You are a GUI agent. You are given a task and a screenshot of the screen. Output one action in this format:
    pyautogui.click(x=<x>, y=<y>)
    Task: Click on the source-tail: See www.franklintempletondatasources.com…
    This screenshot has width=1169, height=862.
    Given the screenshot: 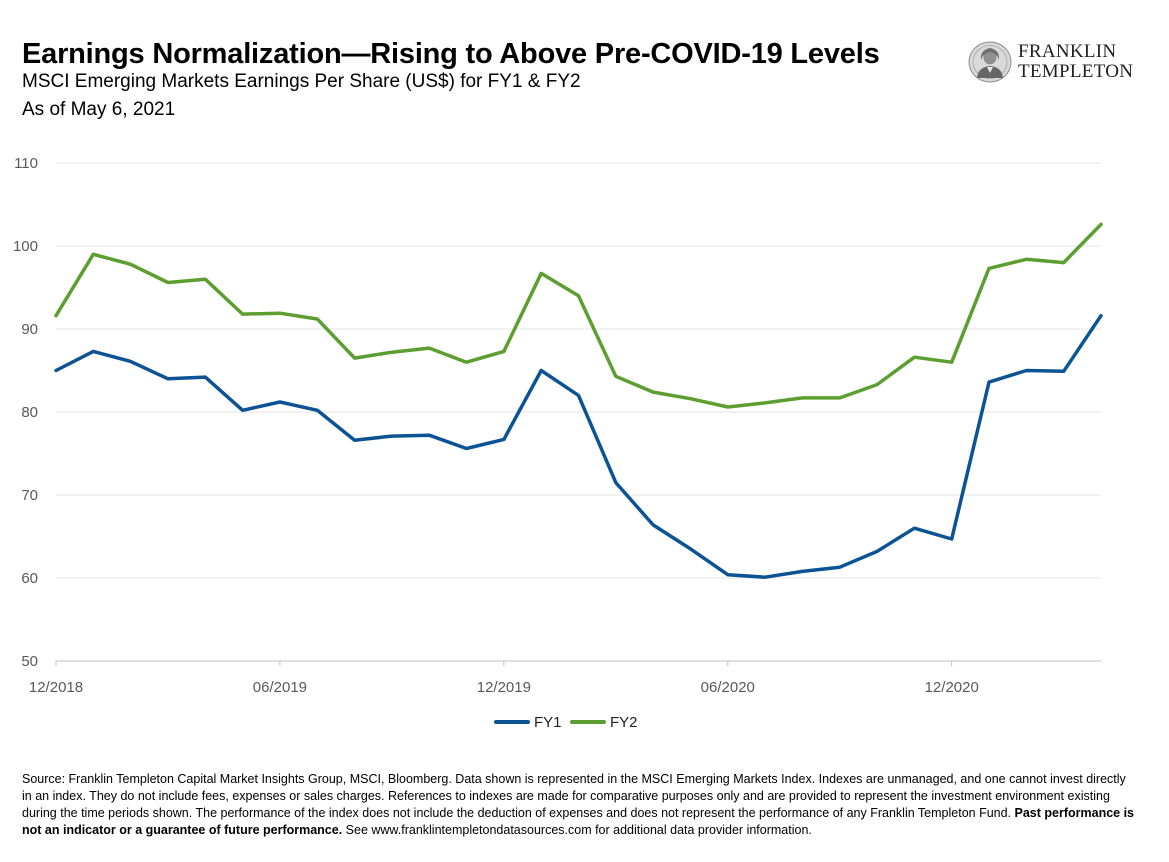 What is the action you would take?
    pyautogui.click(x=577, y=830)
    